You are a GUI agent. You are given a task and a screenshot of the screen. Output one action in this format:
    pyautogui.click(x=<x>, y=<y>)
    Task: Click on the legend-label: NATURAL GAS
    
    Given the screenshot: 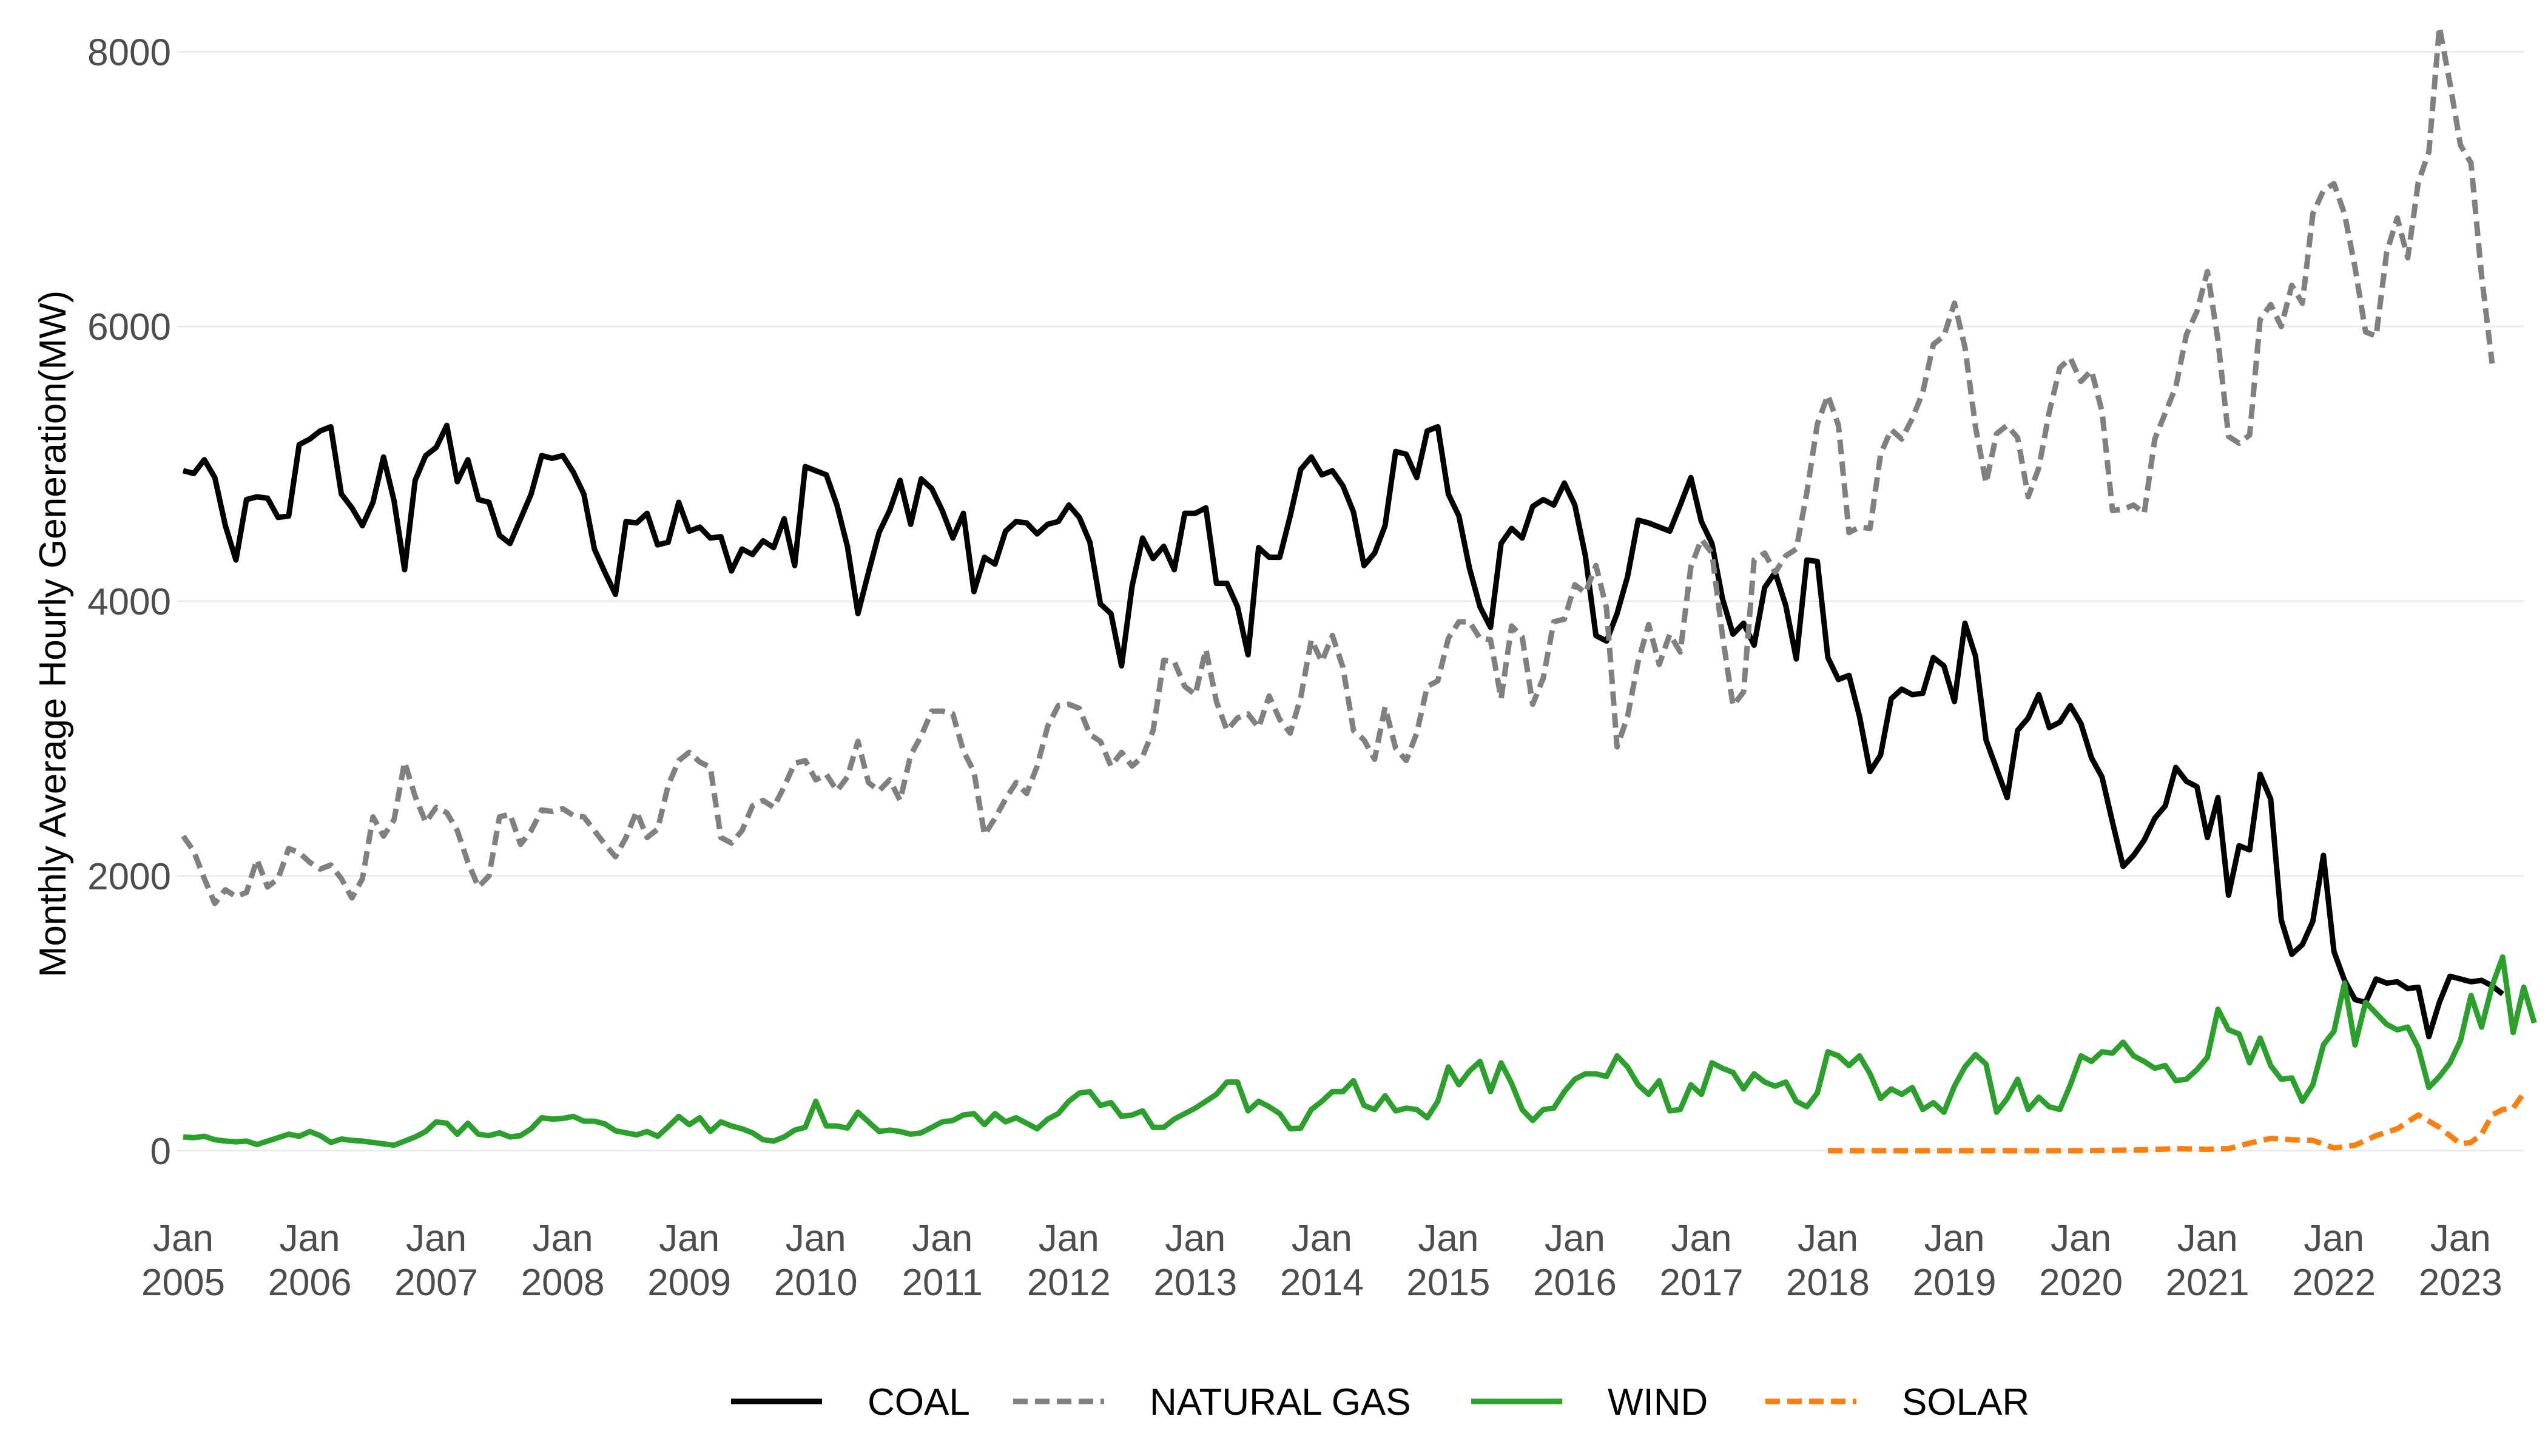 What is the action you would take?
    pyautogui.click(x=1280, y=1402)
    